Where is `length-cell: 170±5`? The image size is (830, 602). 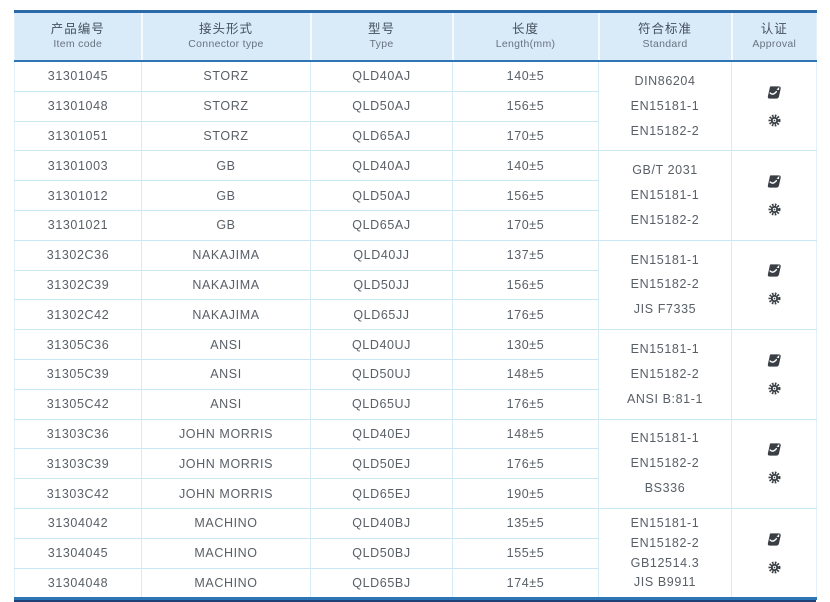 length-cell: 170±5 is located at coordinates (525, 225).